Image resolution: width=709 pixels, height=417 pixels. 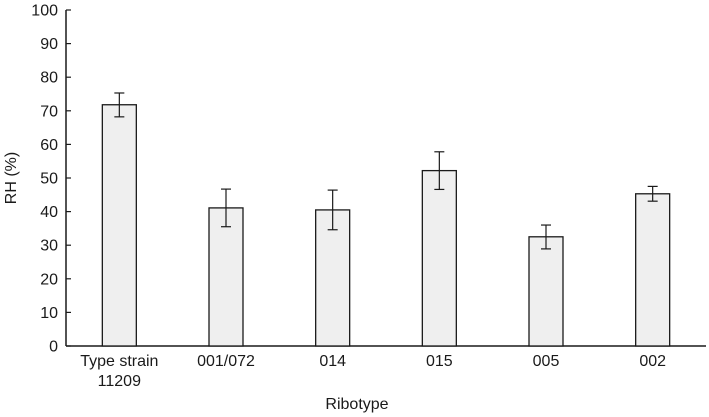 I want to click on y-tick-label: 80, so click(x=49, y=78).